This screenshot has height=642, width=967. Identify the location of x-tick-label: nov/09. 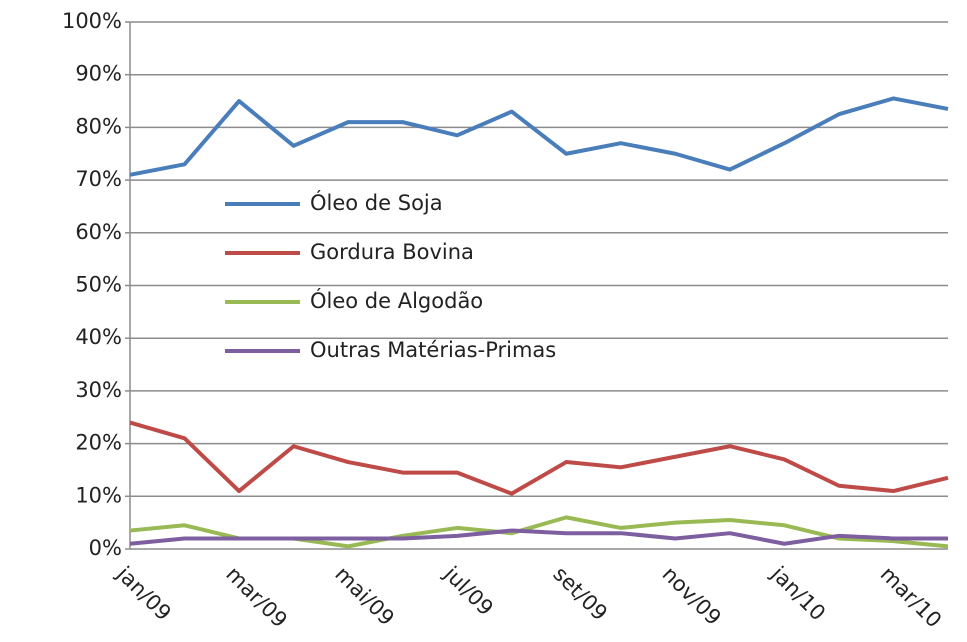
(692, 596).